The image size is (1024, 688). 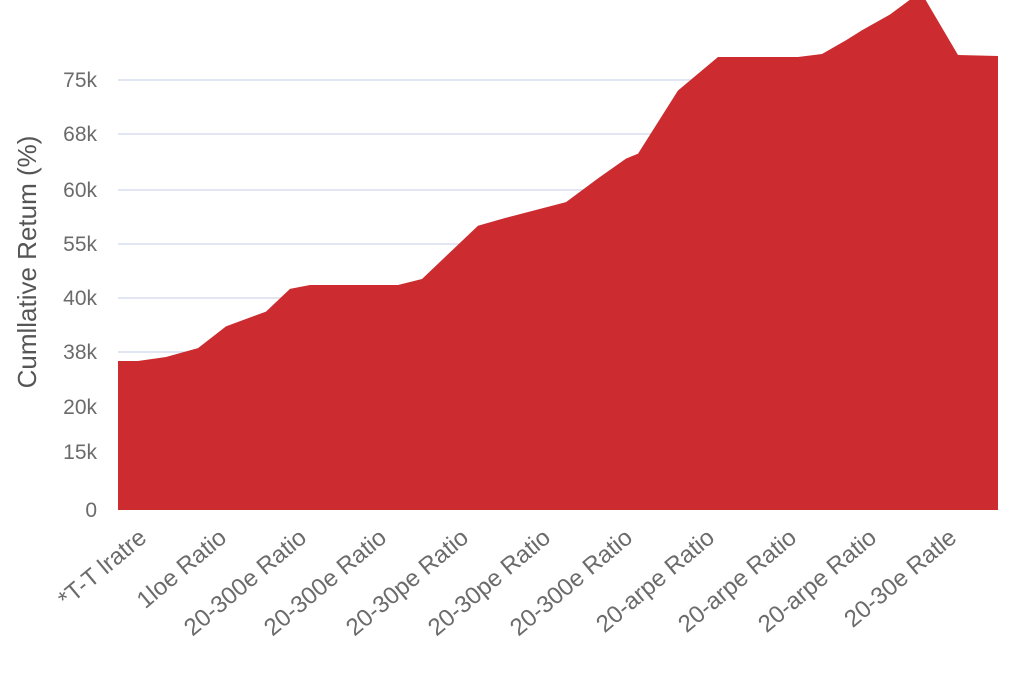 I want to click on y-tick-label: 40k, so click(x=80, y=298).